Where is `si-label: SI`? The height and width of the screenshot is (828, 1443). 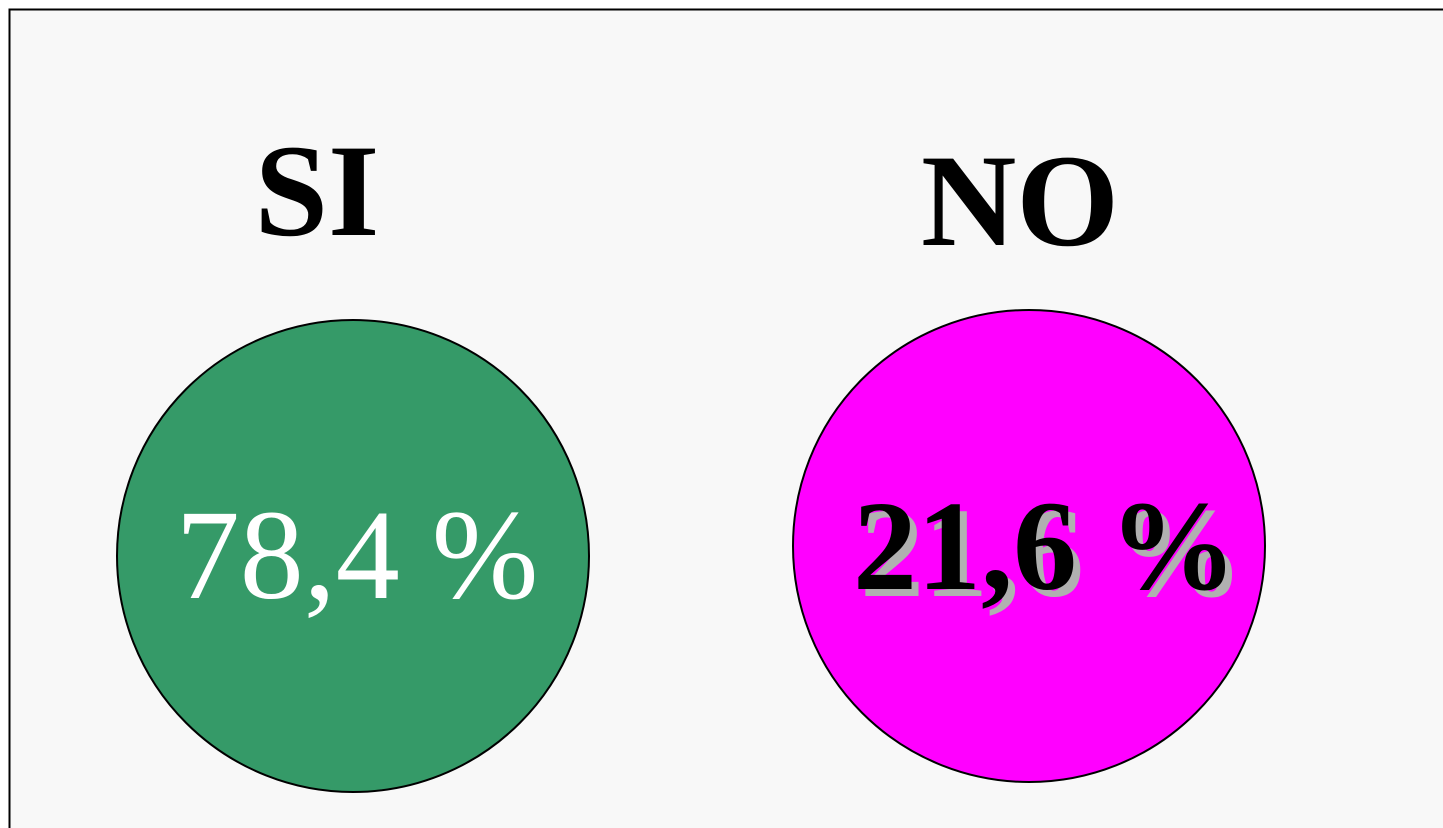 si-label: SI is located at coordinates (317, 190).